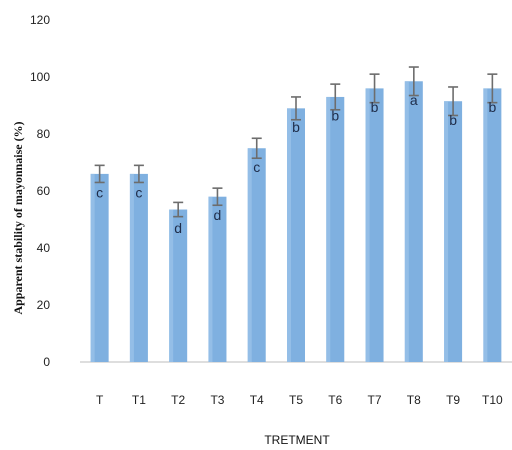 This screenshot has height=450, width=512. Describe the element at coordinates (492, 400) in the screenshot. I see `x-tick-label: T10` at that location.